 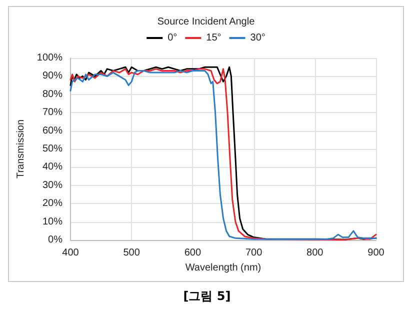 I want to click on y-tick-label: 60%, so click(x=52, y=130).